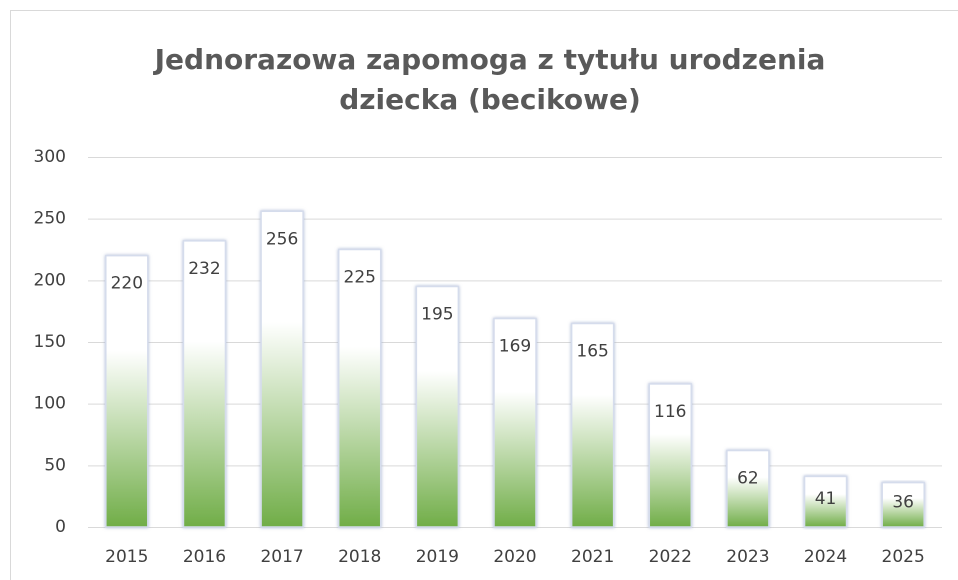  Describe the element at coordinates (437, 557) in the screenshot. I see `x-tick-label: 2019` at that location.